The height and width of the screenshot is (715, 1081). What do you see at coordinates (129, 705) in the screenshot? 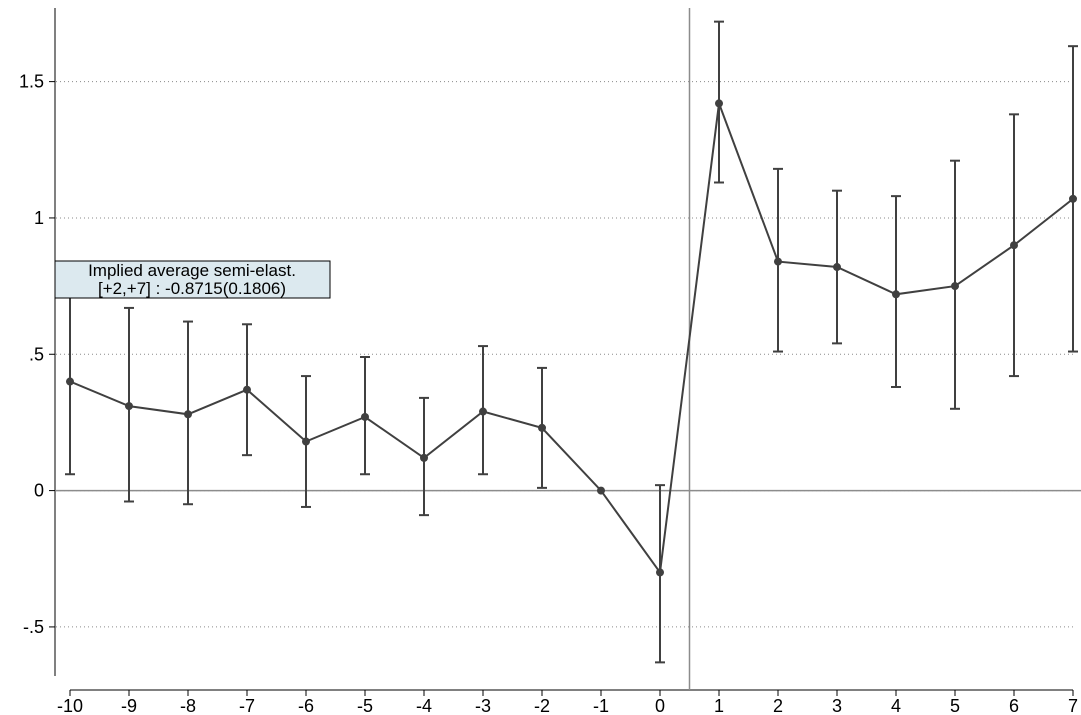
I see `x-tick-label: -9` at bounding box center [129, 705].